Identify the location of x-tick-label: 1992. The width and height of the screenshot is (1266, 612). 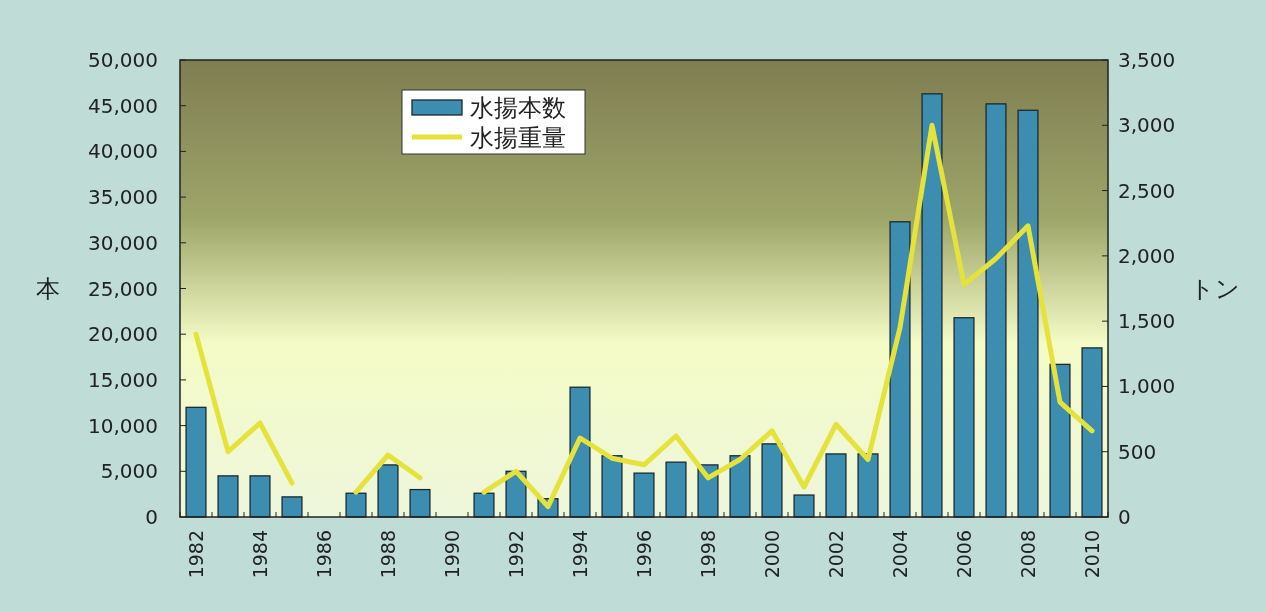
(516, 554).